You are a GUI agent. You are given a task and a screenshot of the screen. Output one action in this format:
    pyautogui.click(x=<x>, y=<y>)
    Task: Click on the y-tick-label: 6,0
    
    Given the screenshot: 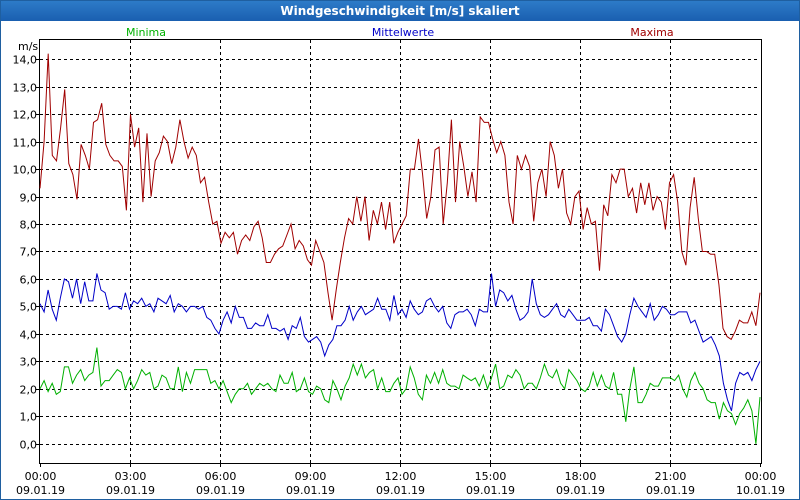 What is the action you would take?
    pyautogui.click(x=29, y=280)
    